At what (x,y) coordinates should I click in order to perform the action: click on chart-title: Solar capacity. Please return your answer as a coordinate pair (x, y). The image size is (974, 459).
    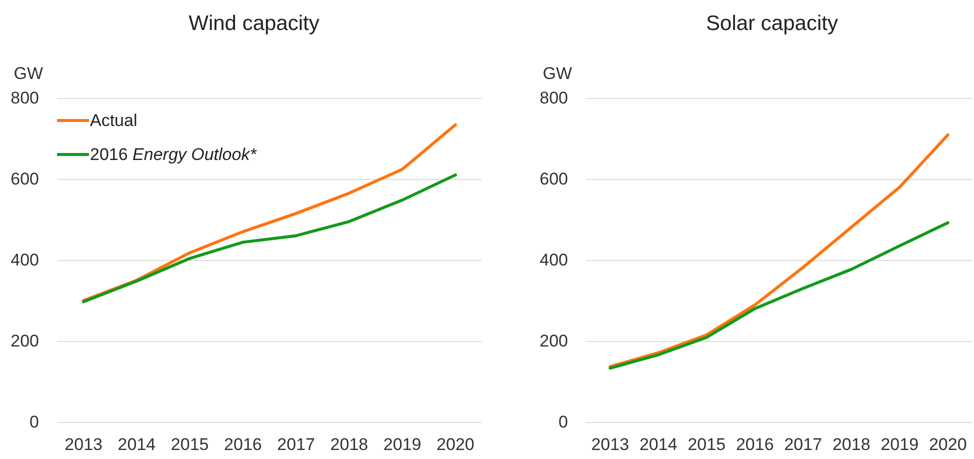
    Looking at the image, I should click on (772, 23).